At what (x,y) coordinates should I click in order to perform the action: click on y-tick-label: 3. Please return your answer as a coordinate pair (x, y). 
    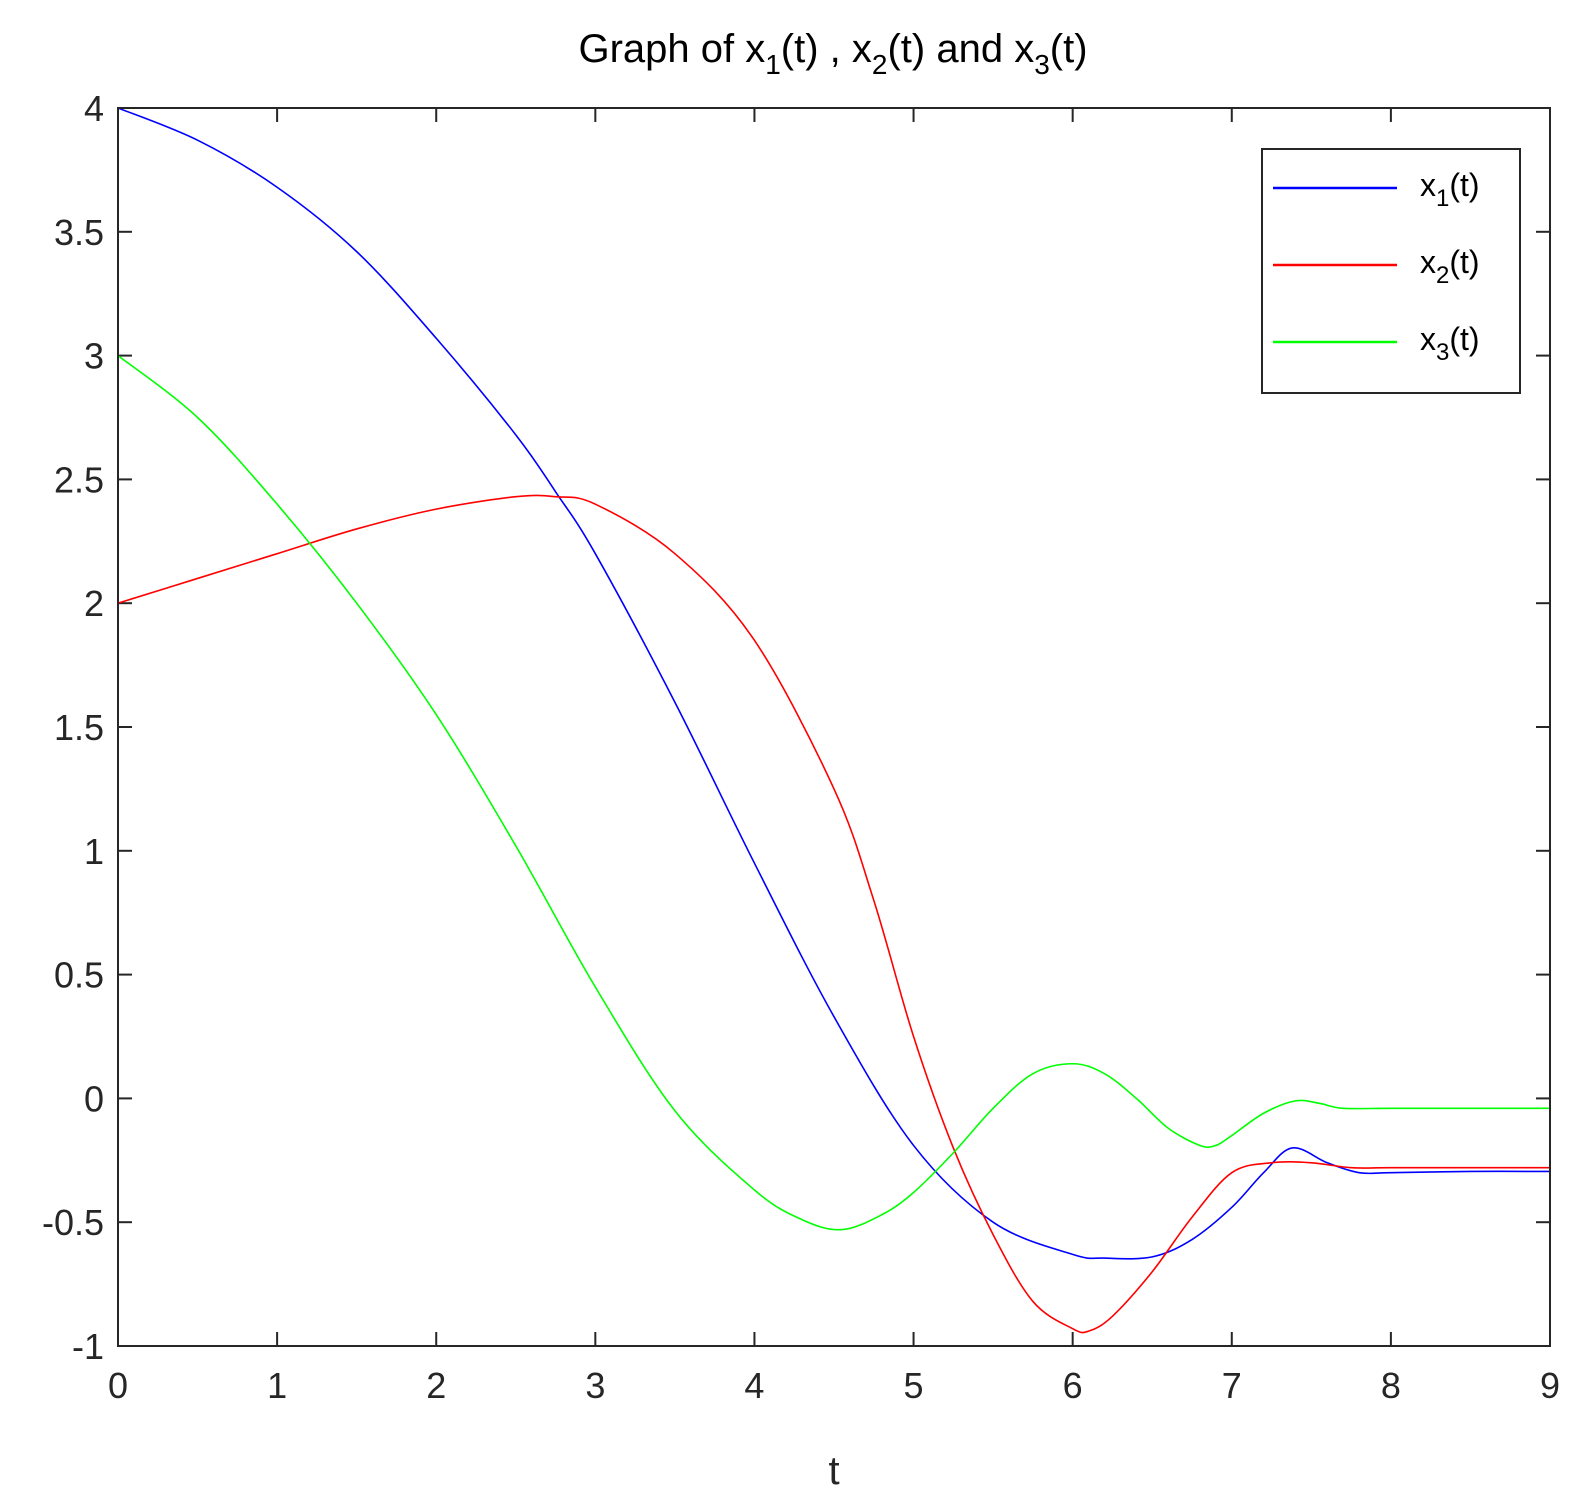
    Looking at the image, I should click on (94, 356).